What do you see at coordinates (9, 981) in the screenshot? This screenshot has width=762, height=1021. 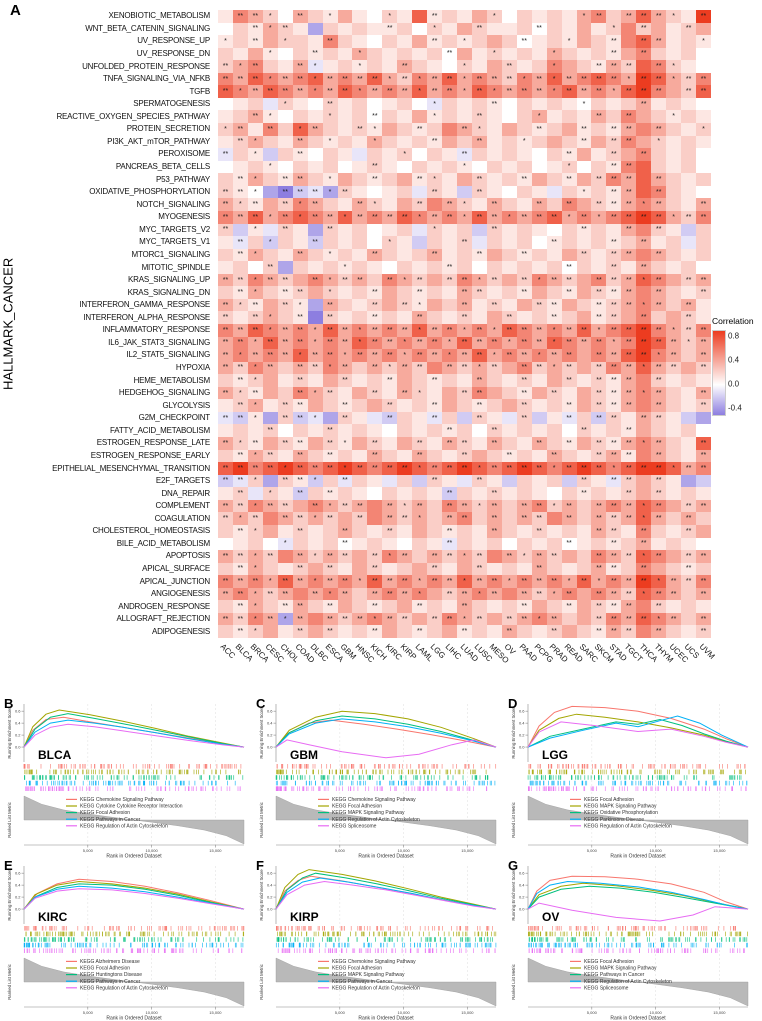 I see `gsea-rank-y-label: Ranked List Metric` at bounding box center [9, 981].